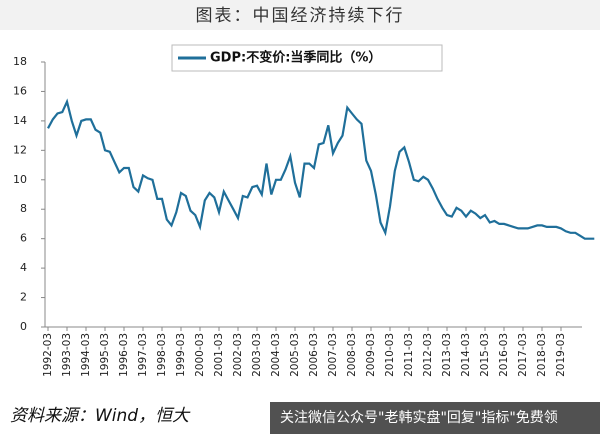 This screenshot has width=600, height=434. Describe the element at coordinates (276, 355) in the screenshot. I see `x-tick-label: 2004-03` at that location.